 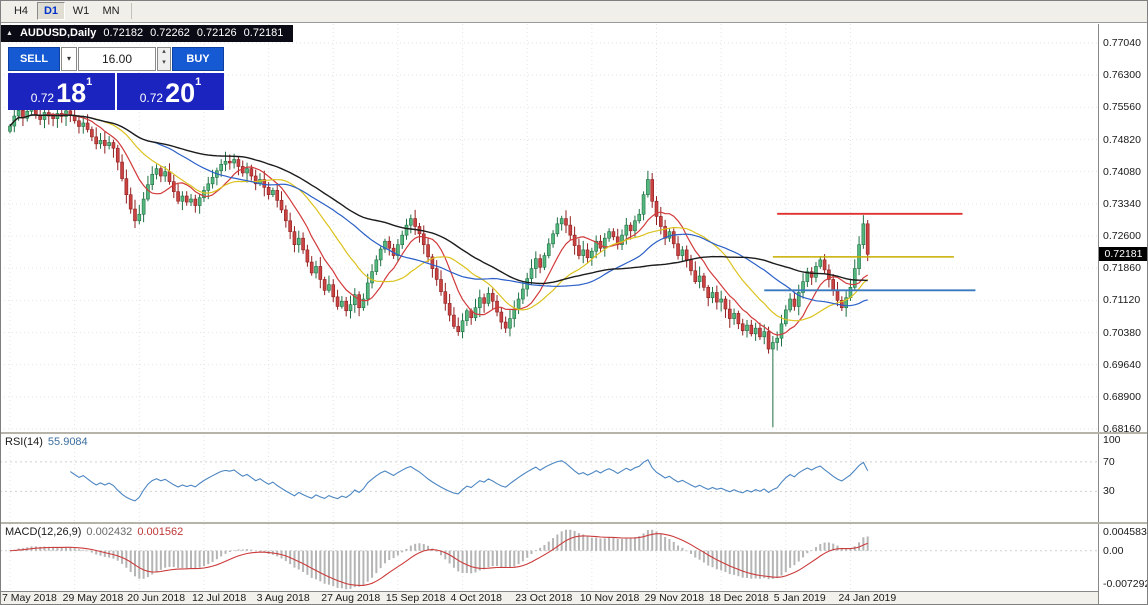 What do you see at coordinates (131, 11) in the screenshot?
I see `toolbar-separator` at bounding box center [131, 11].